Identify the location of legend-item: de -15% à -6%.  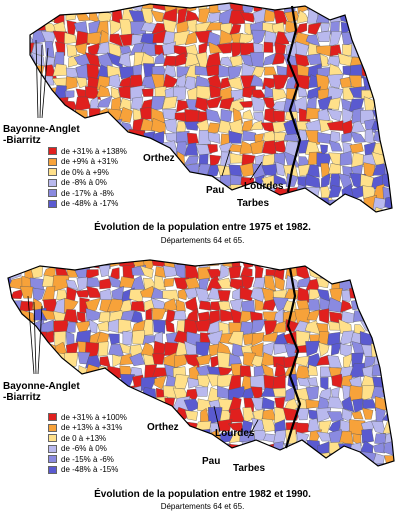
(113, 459).